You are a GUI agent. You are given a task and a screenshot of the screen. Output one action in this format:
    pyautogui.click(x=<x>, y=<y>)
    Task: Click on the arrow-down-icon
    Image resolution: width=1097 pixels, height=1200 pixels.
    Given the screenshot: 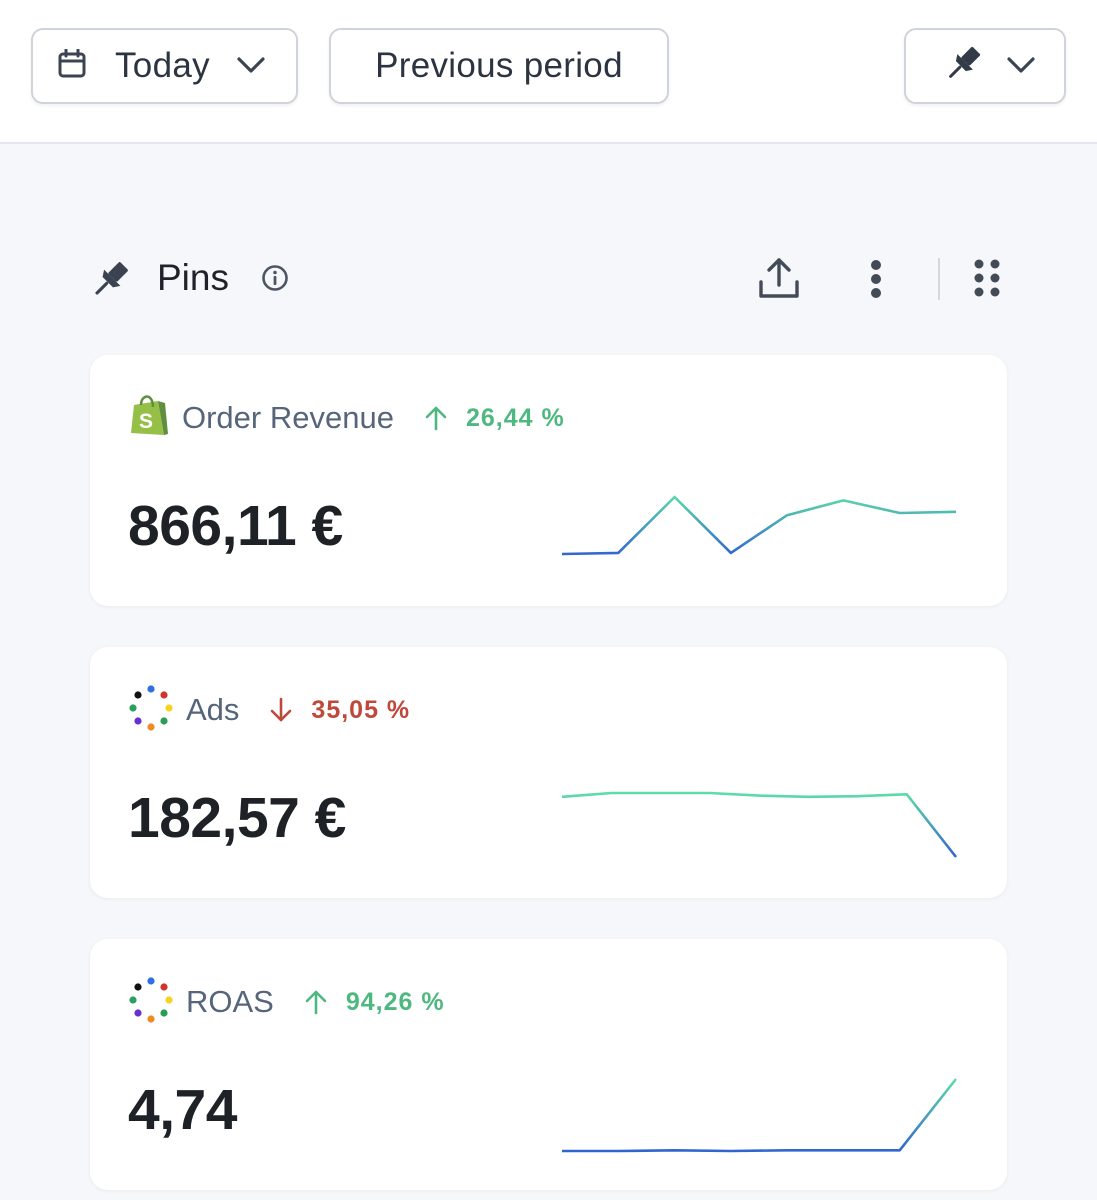 What is the action you would take?
    pyautogui.click(x=281, y=709)
    